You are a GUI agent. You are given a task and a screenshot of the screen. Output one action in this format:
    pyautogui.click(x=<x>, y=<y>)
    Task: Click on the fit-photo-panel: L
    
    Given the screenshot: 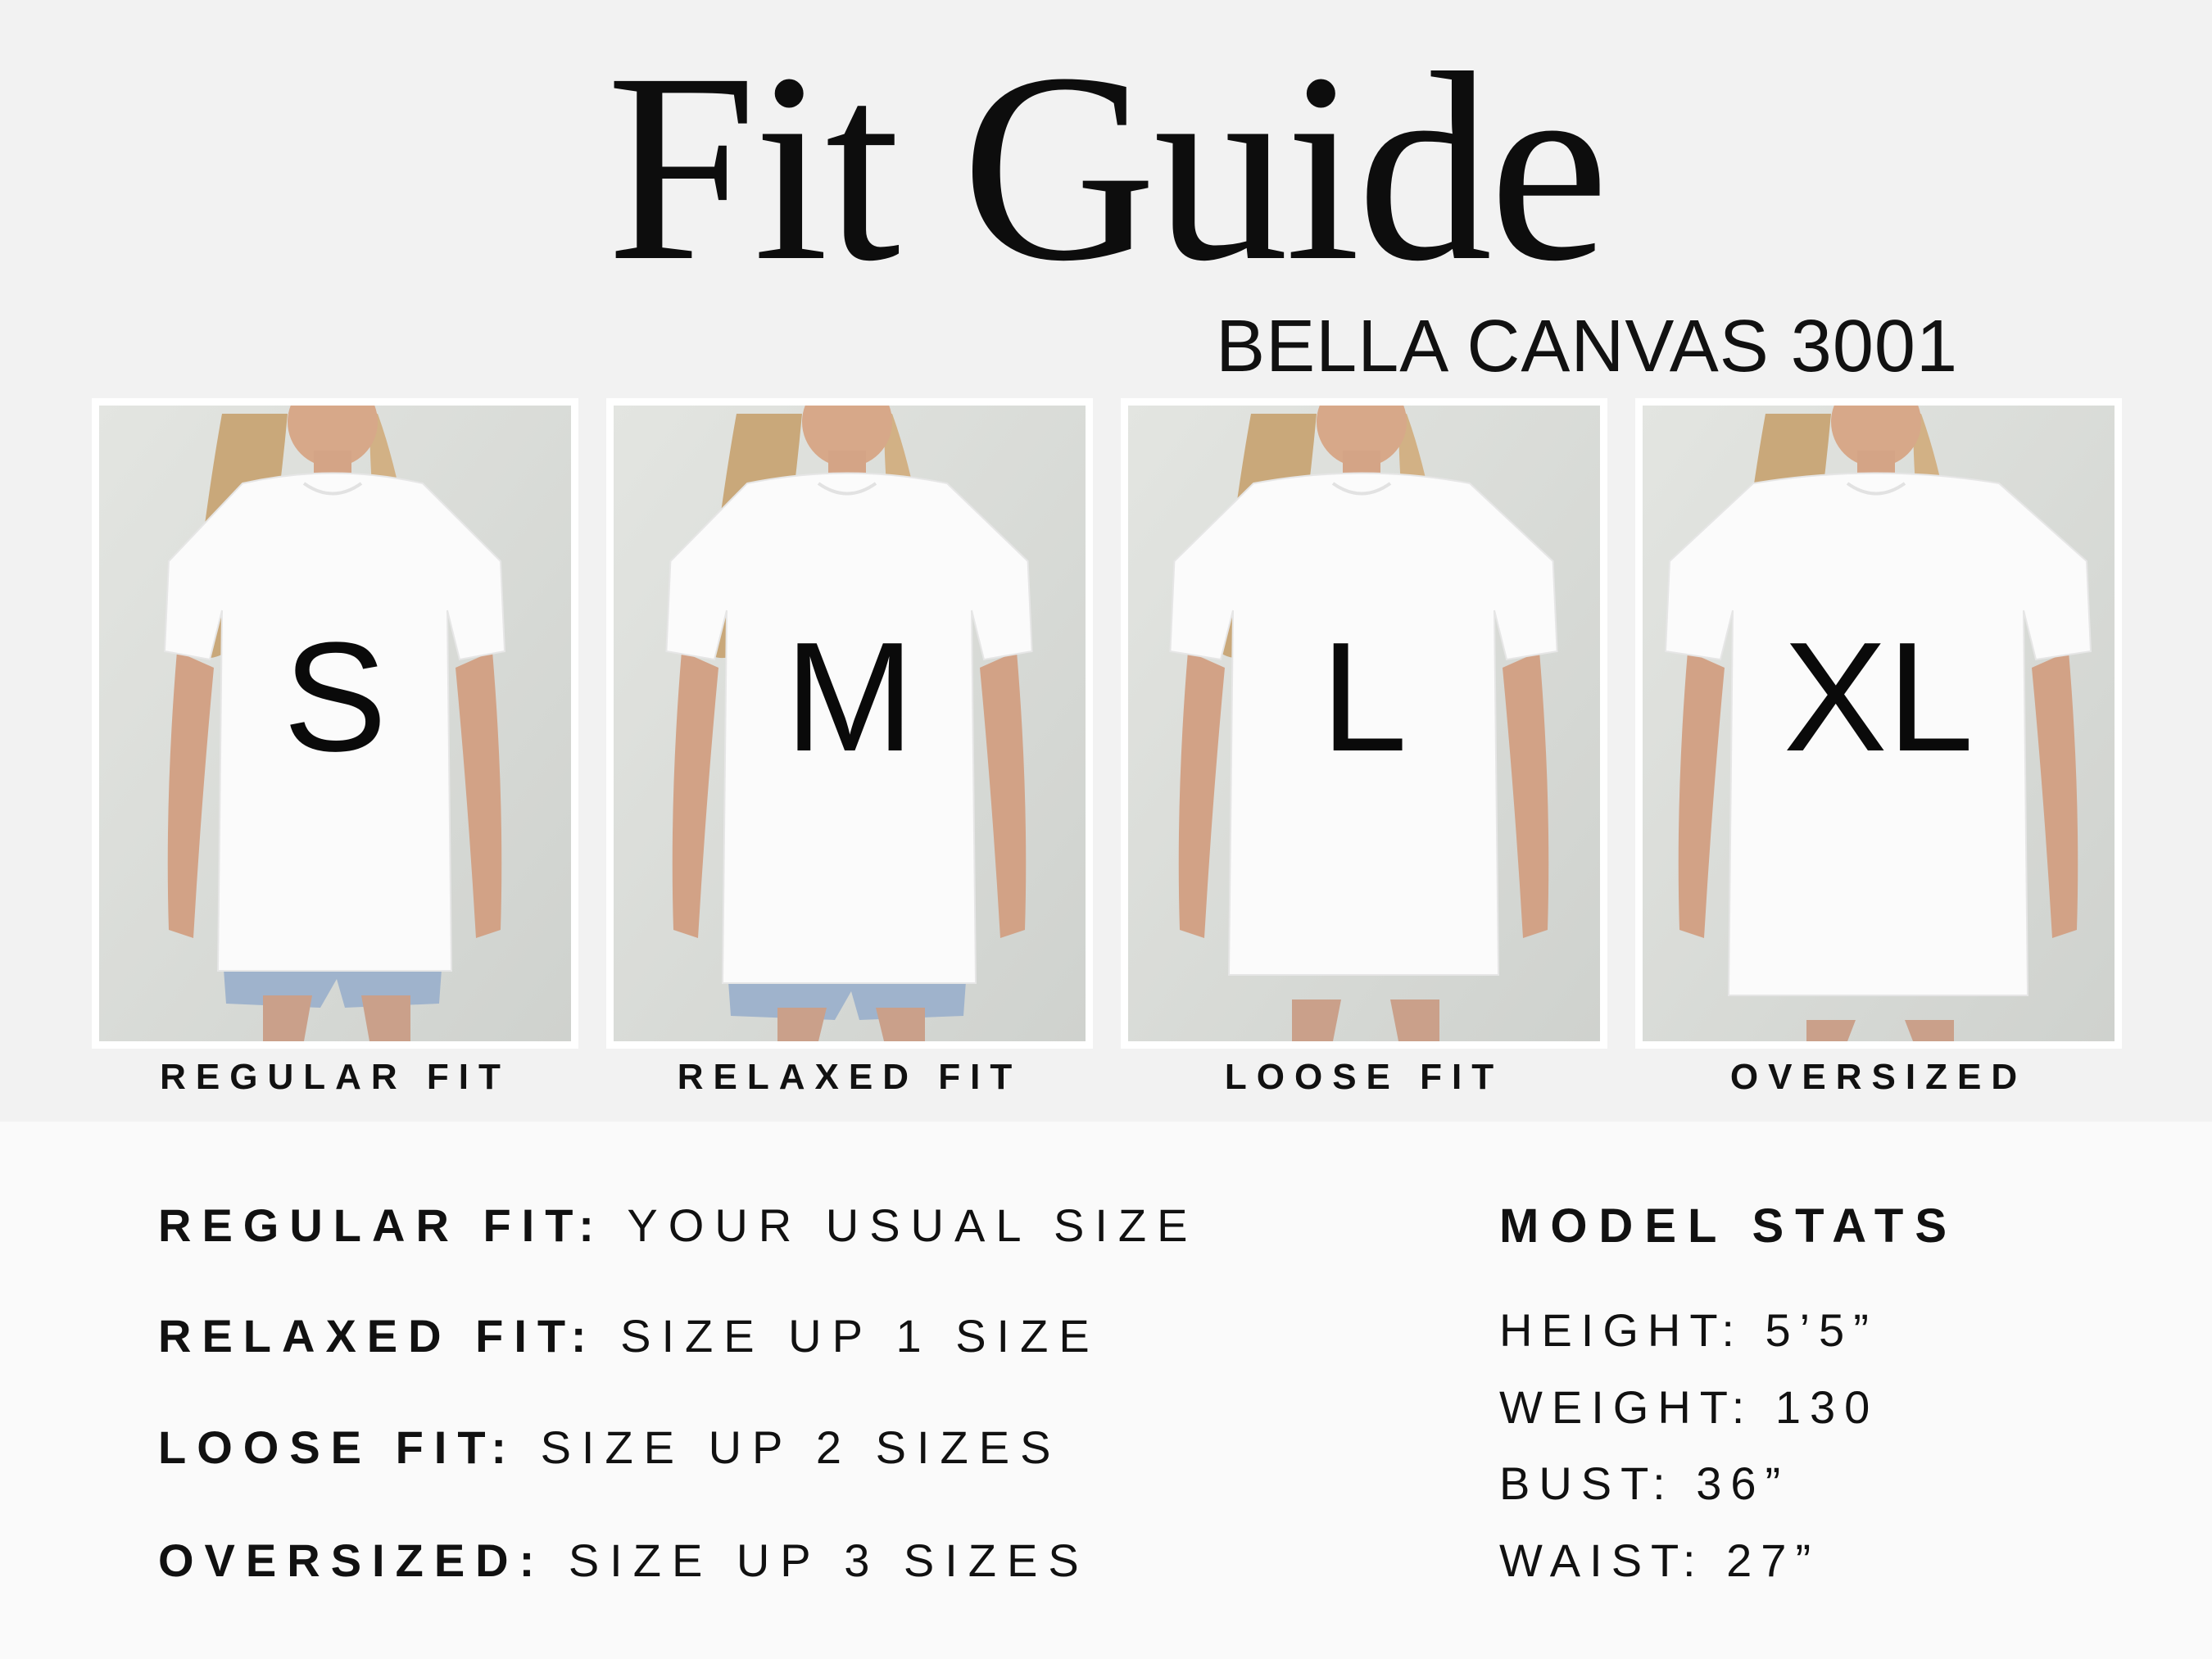 What is the action you would take?
    pyautogui.click(x=1364, y=723)
    